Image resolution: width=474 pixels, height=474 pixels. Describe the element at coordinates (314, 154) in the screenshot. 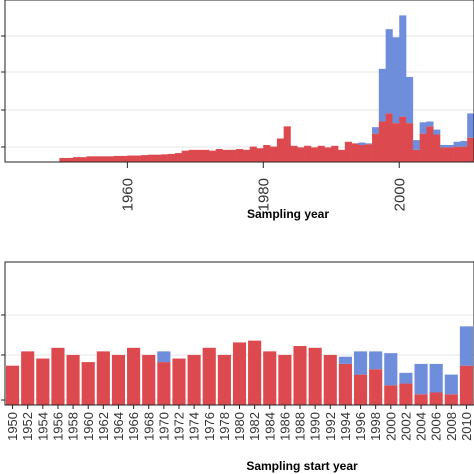

I see `bar-primary-1987` at that location.